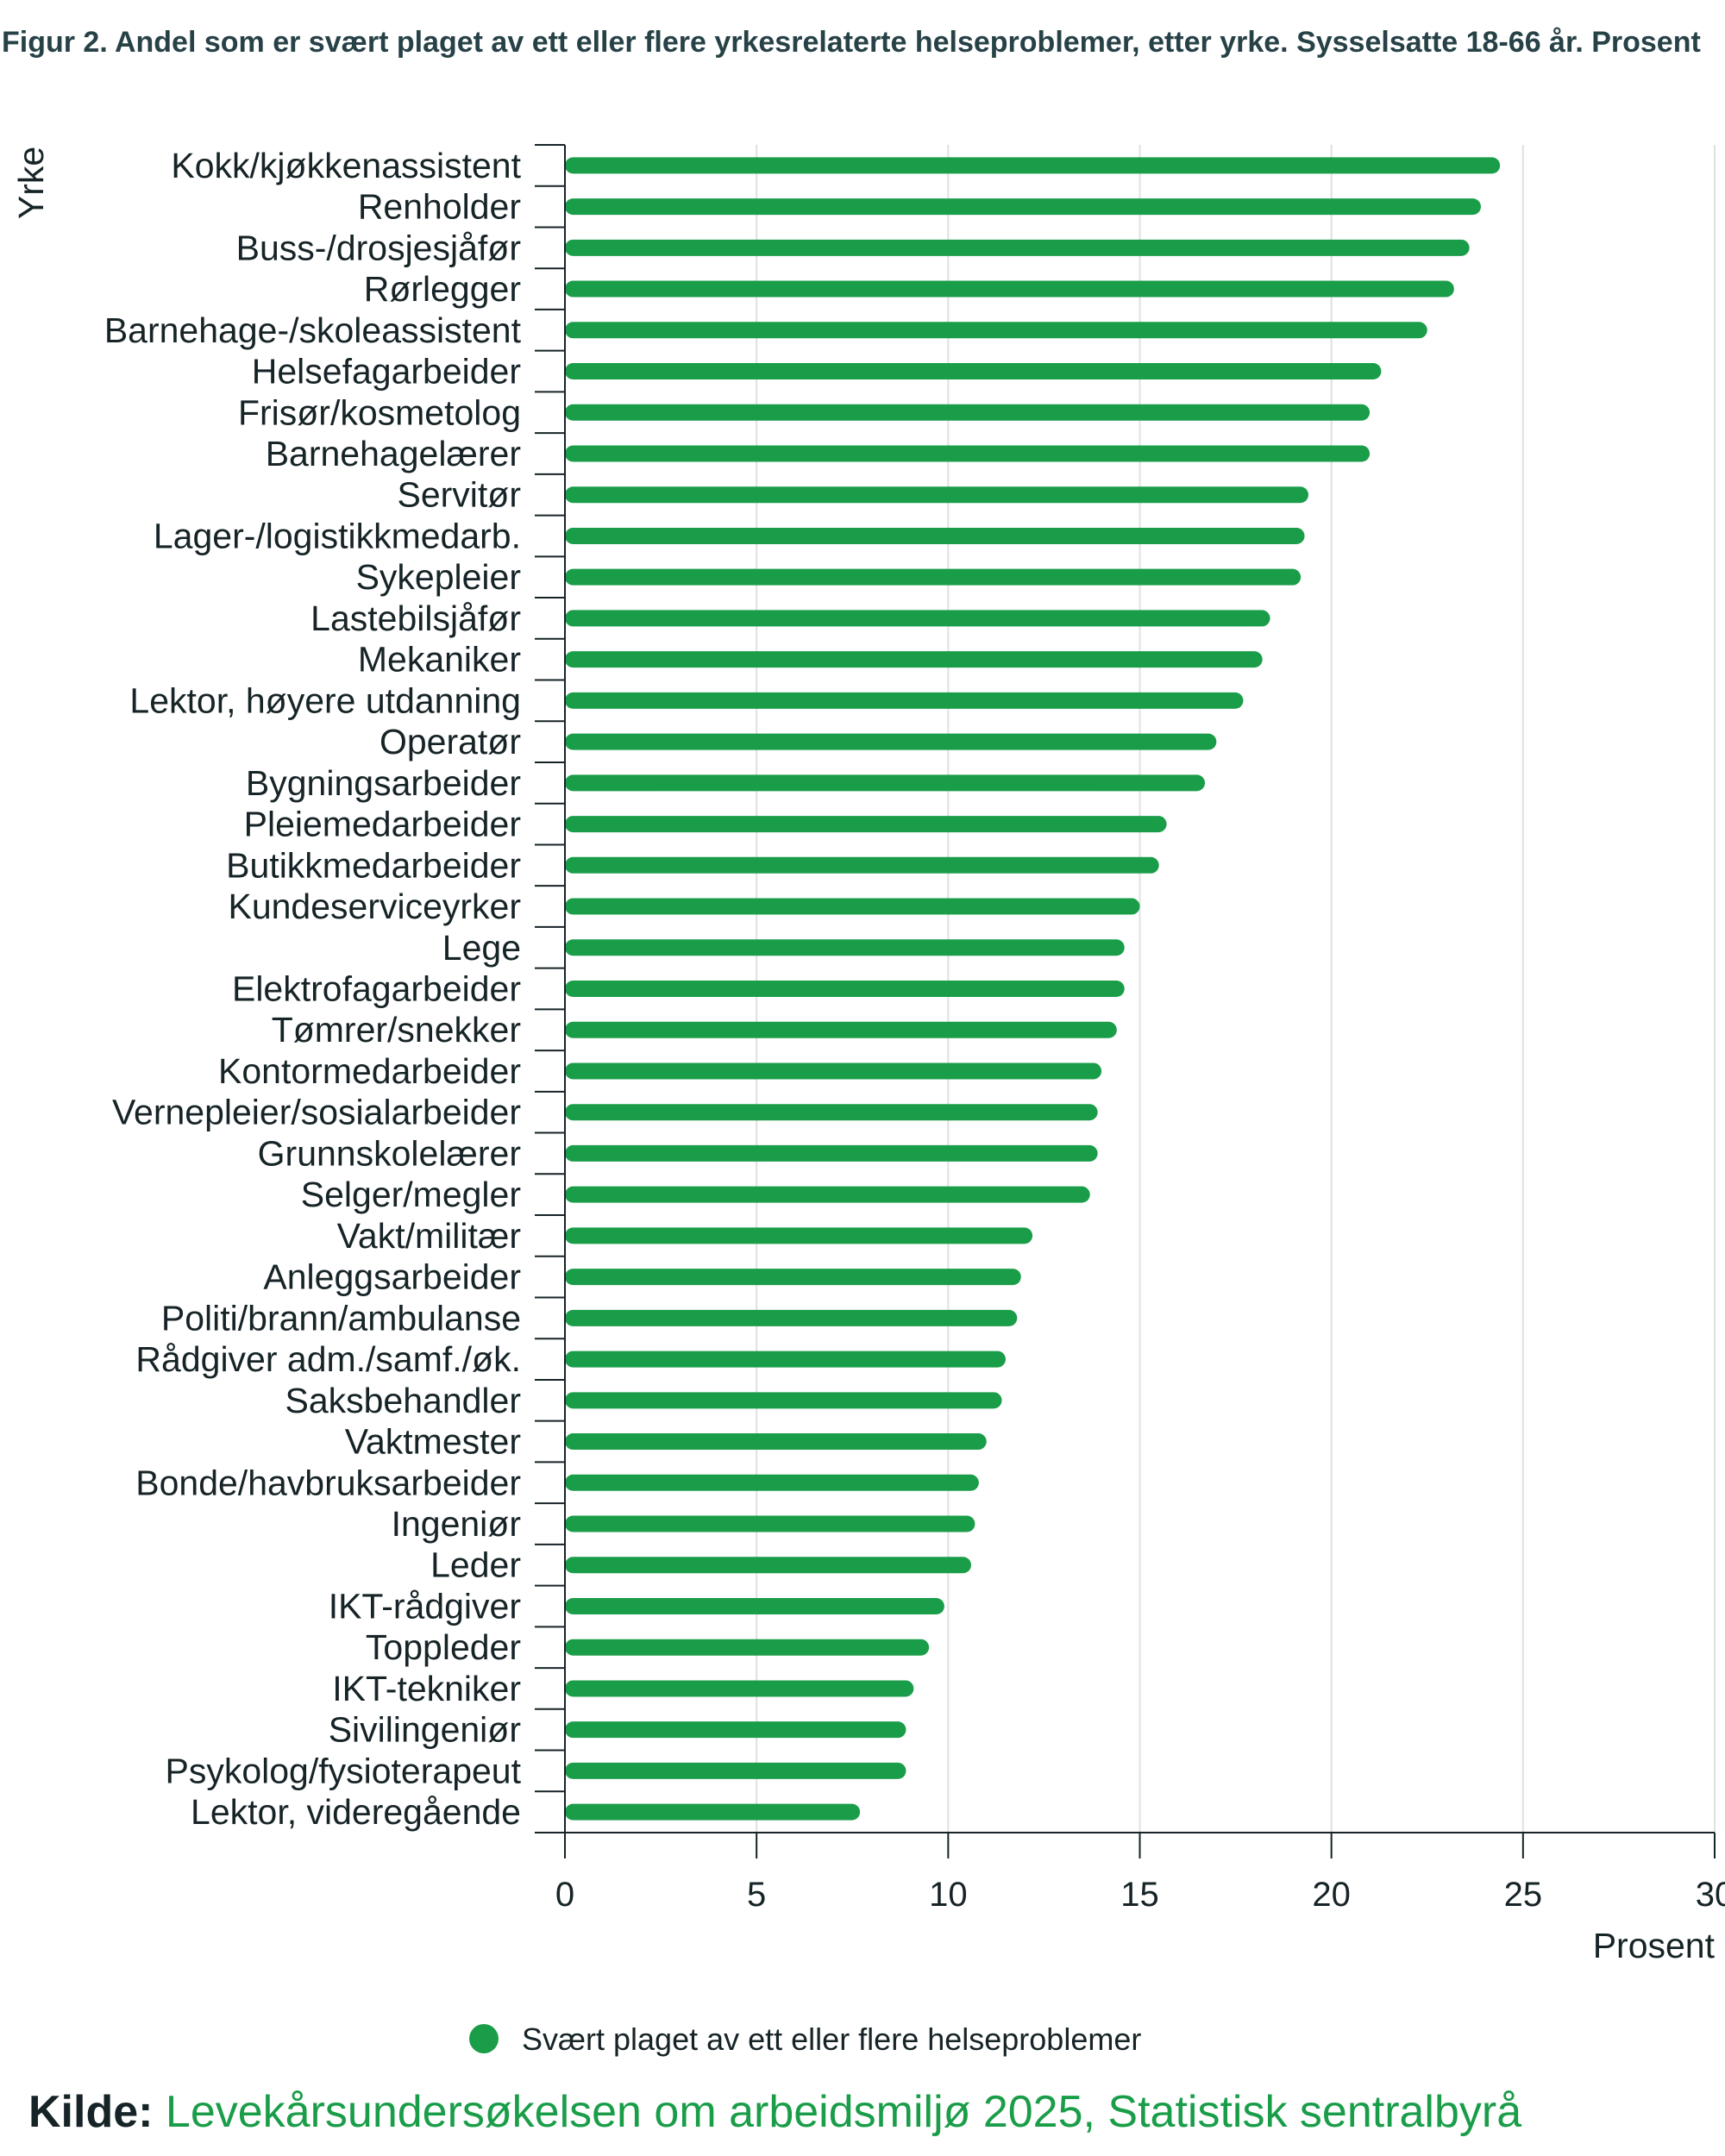  I want to click on category-label: Psykolog/fysioterapeut, so click(343, 1770).